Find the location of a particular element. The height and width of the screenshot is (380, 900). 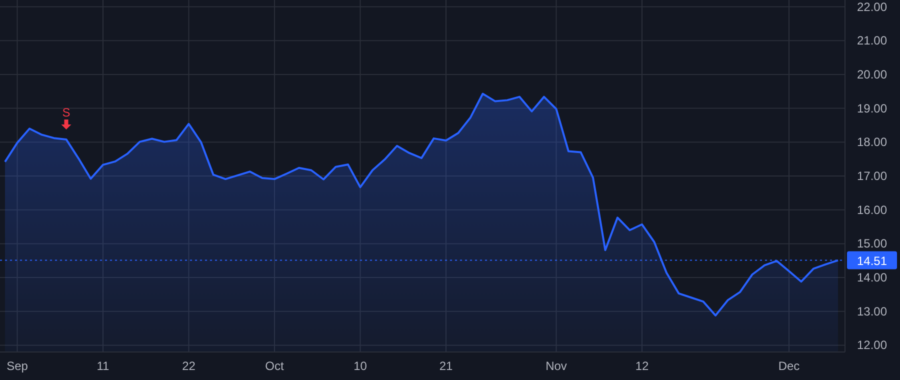

annotation: S is located at coordinates (66, 112).